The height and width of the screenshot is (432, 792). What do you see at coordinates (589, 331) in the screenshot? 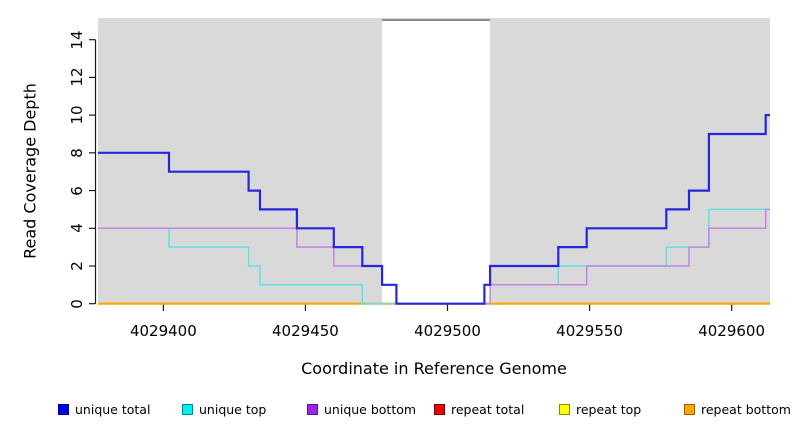
I see `x-tick-label: 4029550` at bounding box center [589, 331].